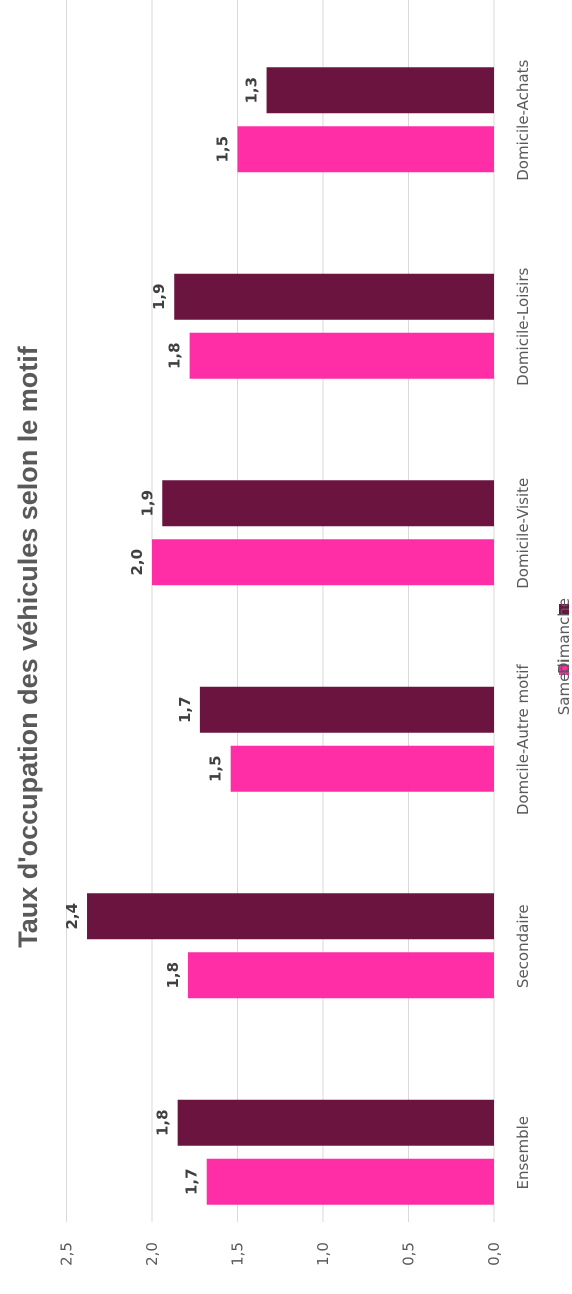 This screenshot has width=572, height=1294. What do you see at coordinates (523, 327) in the screenshot?
I see `category-label: Domicile-Loisirs` at bounding box center [523, 327].